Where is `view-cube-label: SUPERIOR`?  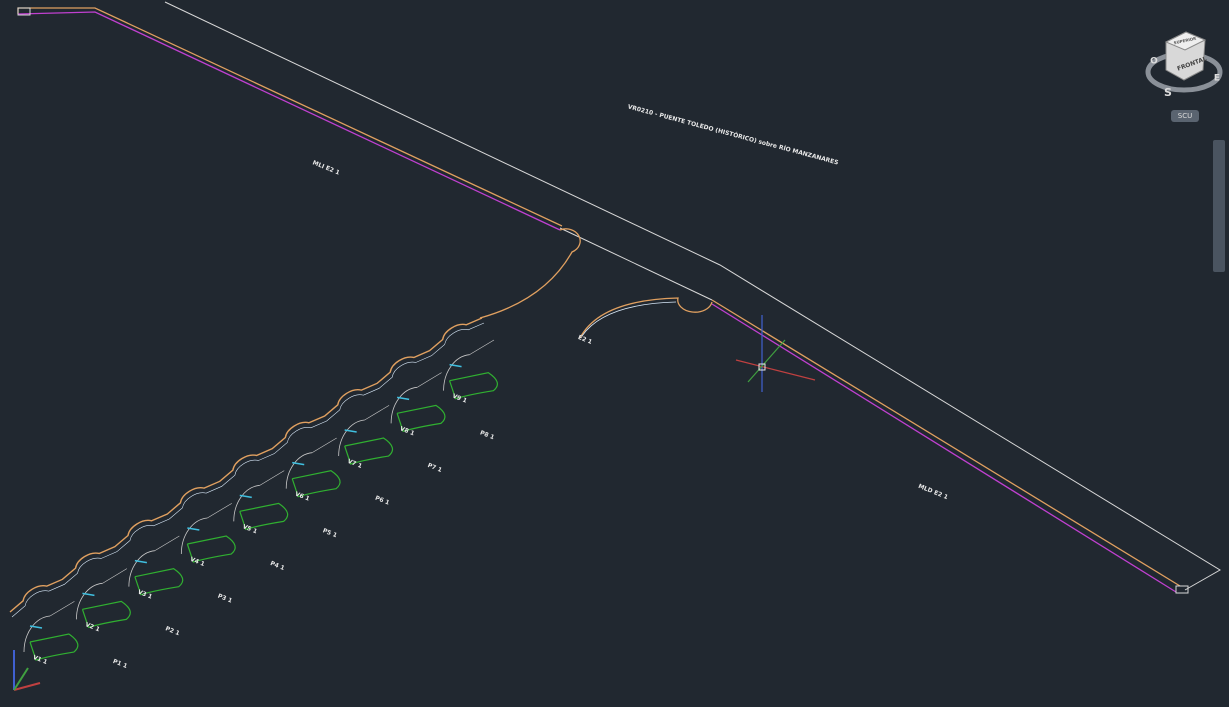 view-cube-label: SUPERIOR is located at coordinates (1184, 41).